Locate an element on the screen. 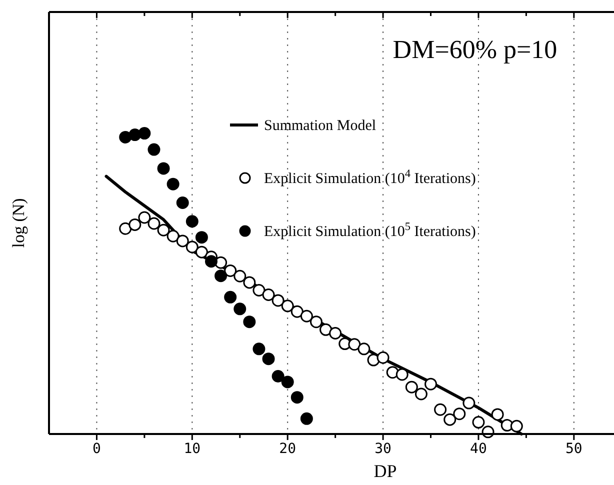  x-tick-label: 0 is located at coordinates (96, 449).